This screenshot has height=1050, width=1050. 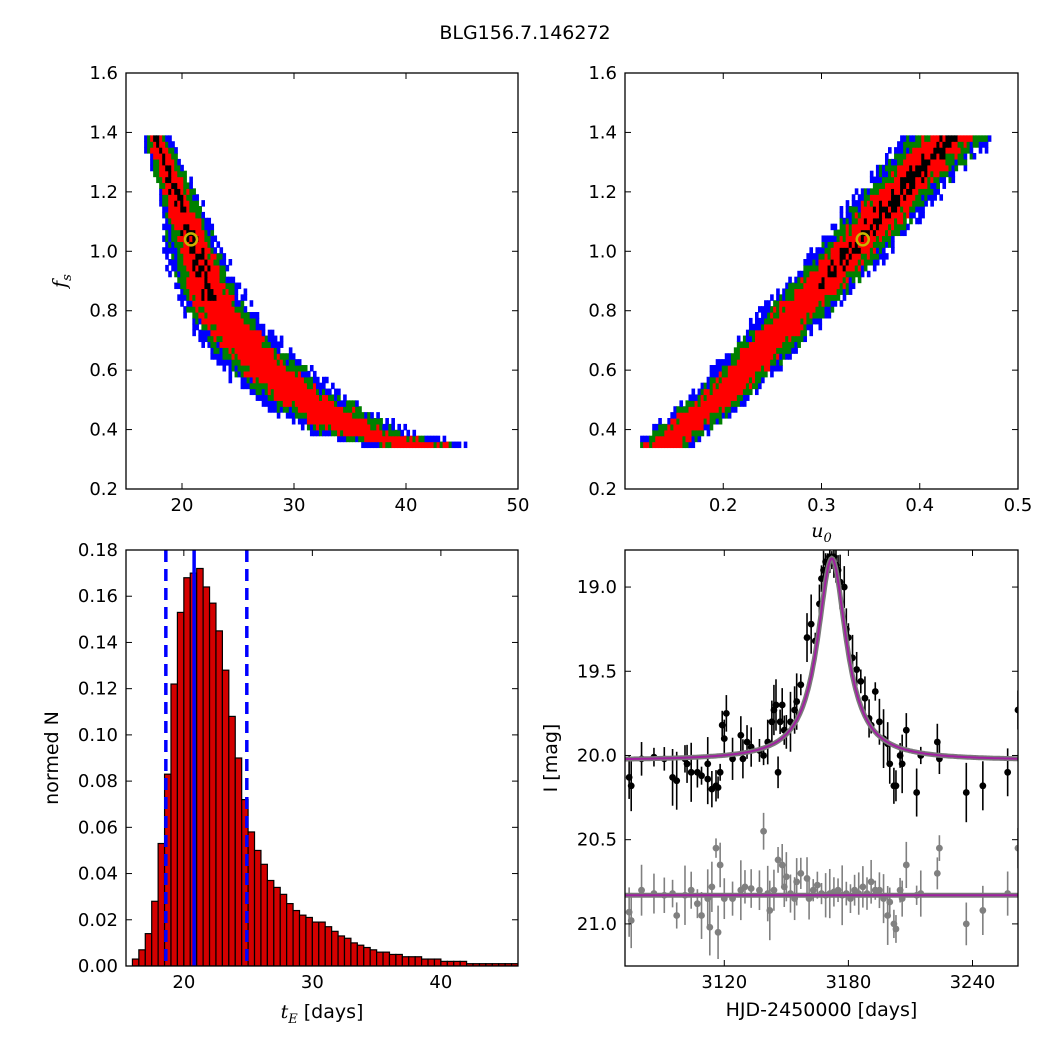 I want to click on y-axis-label: normed N, so click(x=52, y=758).